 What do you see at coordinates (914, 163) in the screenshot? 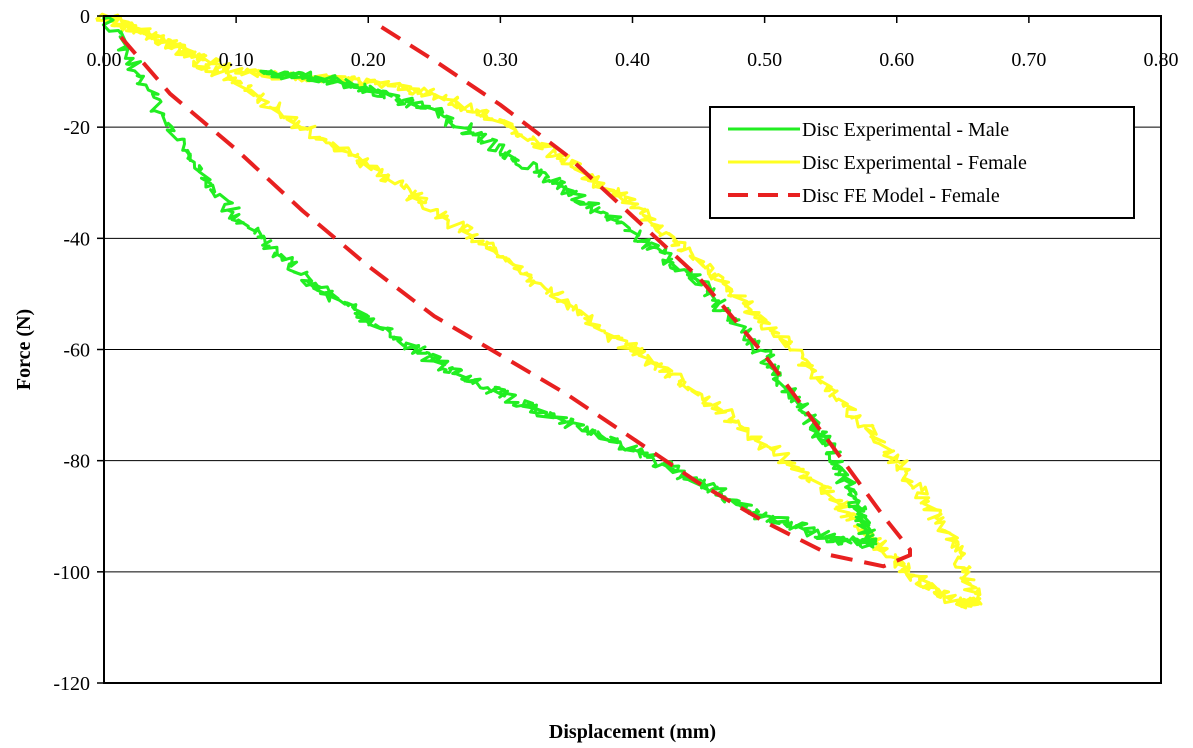
I see `legend-label-1: Disc Experimental - Female` at bounding box center [914, 163].